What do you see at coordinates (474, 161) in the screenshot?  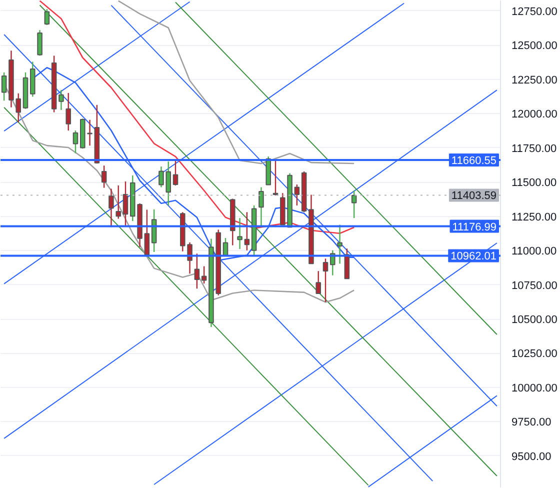 I see `ref-line-label: 11660.55` at bounding box center [474, 161].